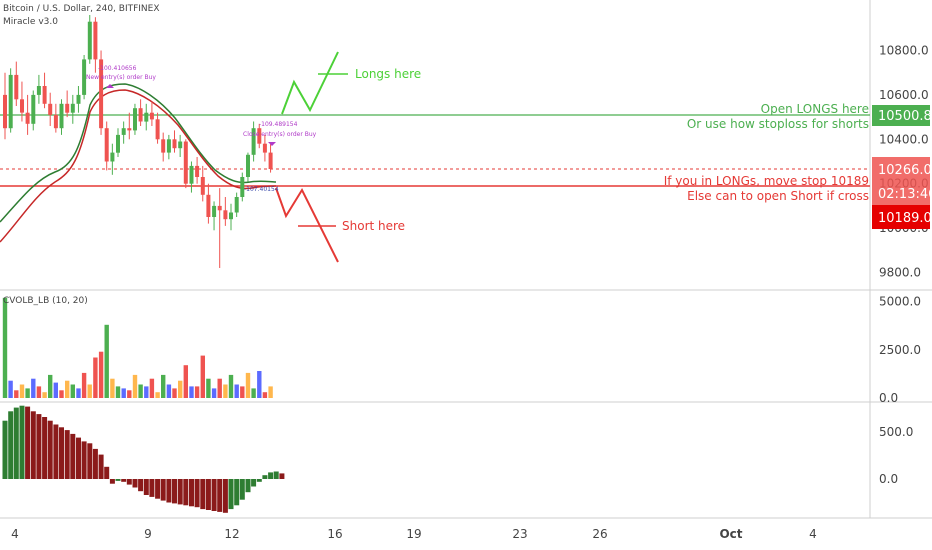  I want to click on time-tick-3: 16, so click(334, 534).